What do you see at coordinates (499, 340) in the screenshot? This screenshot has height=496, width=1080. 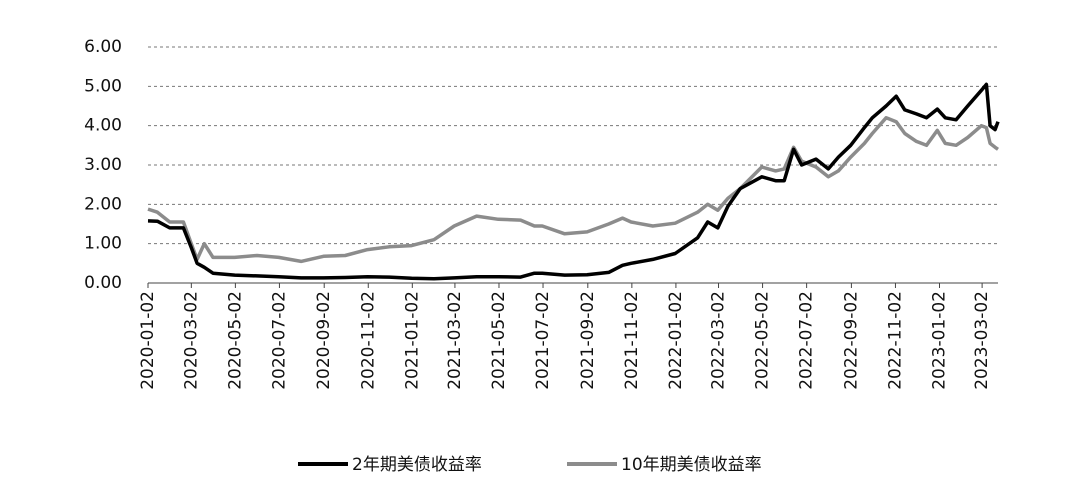 I see `x-tick-label: 2021-05-02` at bounding box center [499, 340].